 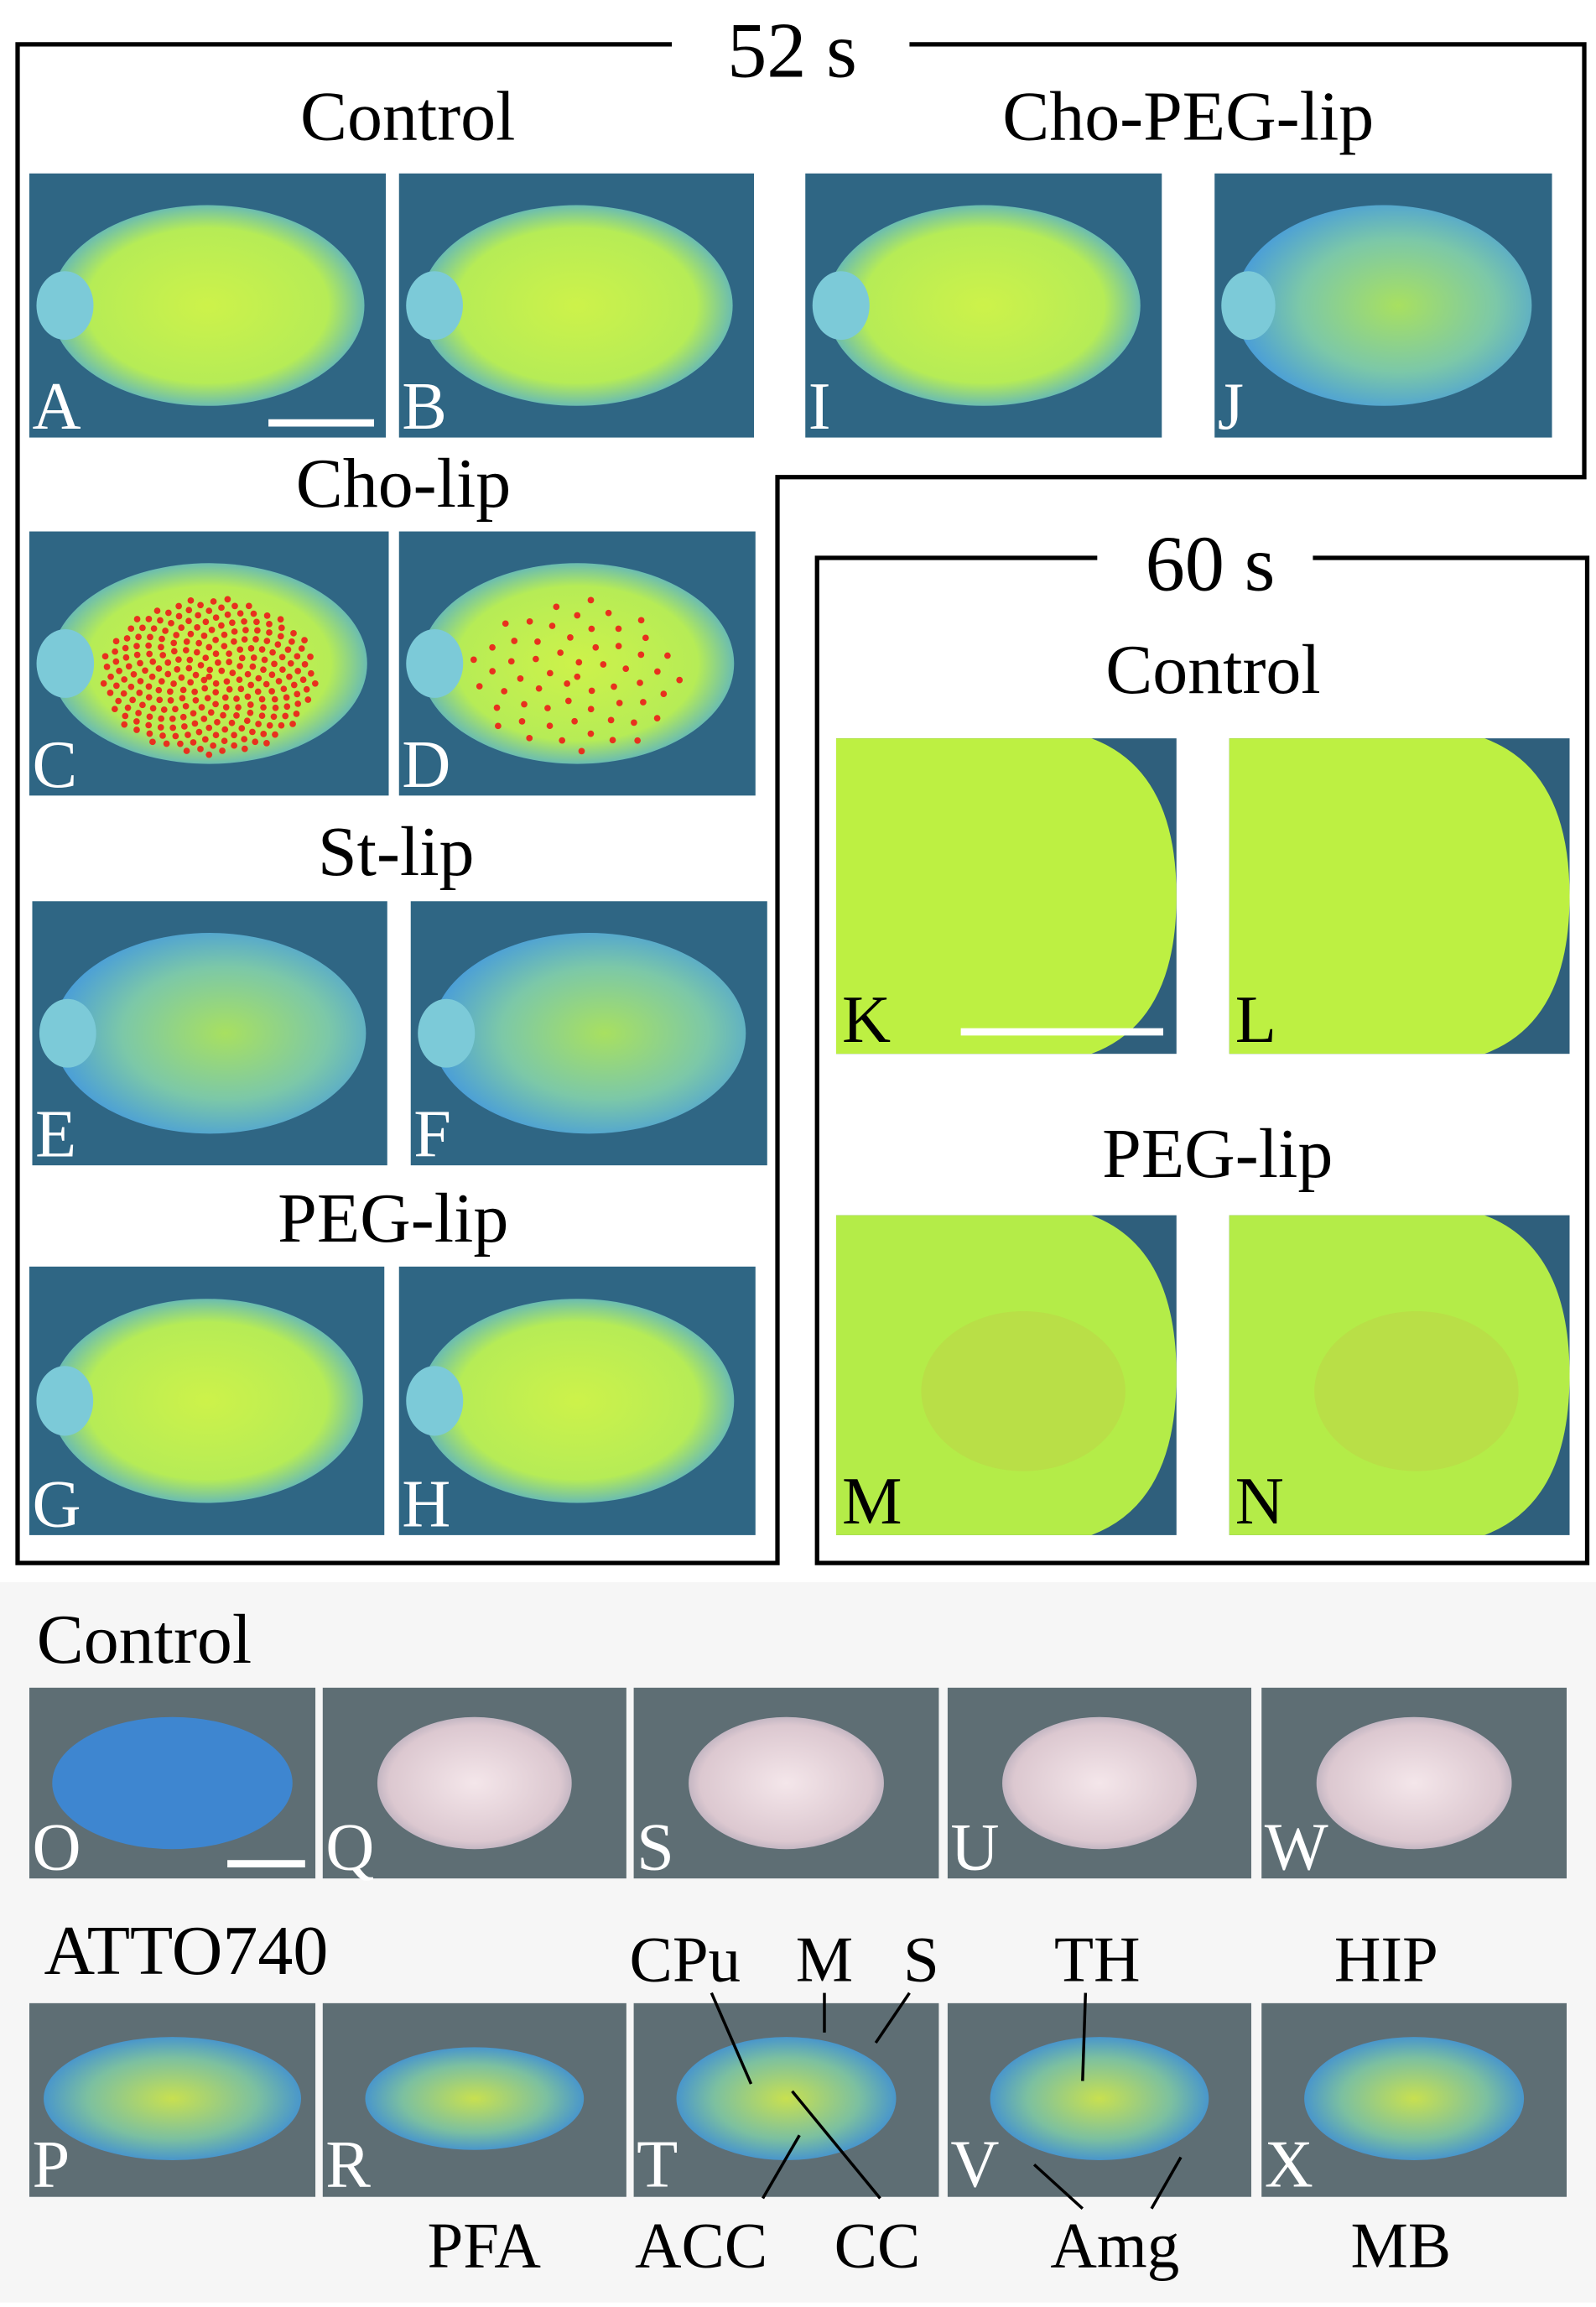 I want to click on panel-letter: I, so click(x=819, y=407).